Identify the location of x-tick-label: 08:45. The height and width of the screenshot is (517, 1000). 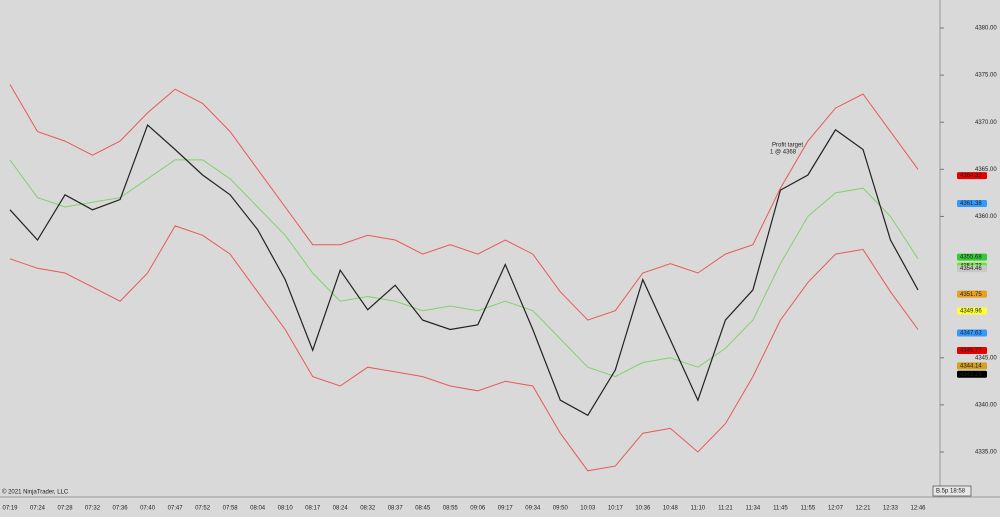
(423, 509).